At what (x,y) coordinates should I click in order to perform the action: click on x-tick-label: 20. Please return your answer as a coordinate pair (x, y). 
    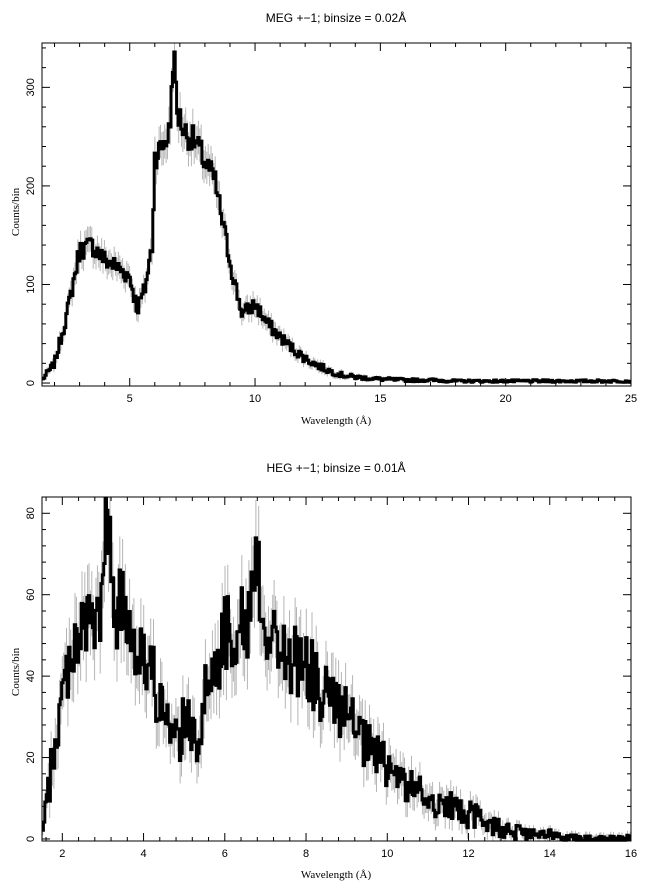
    Looking at the image, I should click on (506, 399).